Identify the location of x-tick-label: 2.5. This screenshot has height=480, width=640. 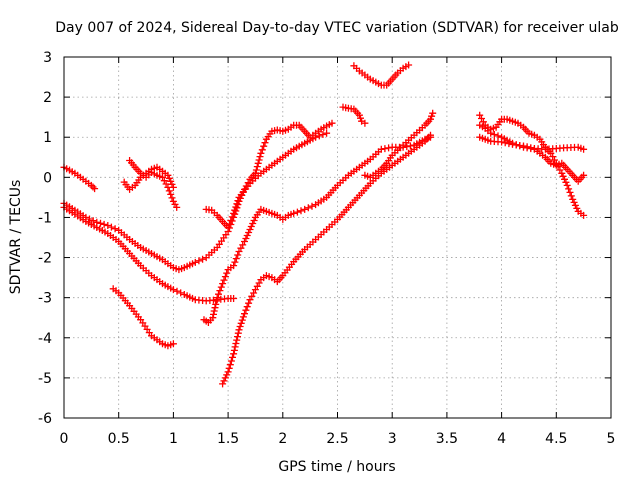
(337, 439).